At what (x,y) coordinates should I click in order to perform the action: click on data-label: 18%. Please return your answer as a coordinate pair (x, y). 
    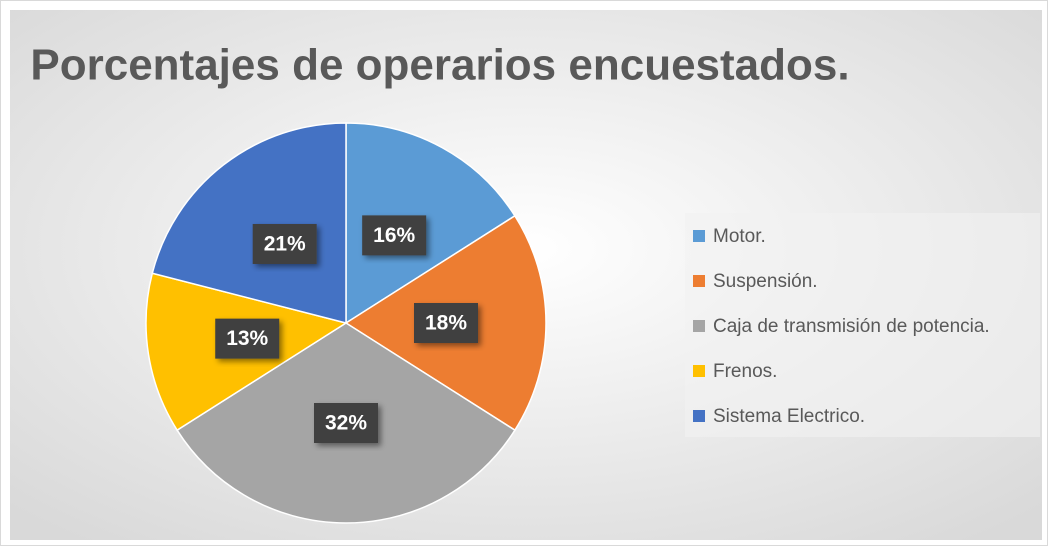
    Looking at the image, I should click on (446, 323).